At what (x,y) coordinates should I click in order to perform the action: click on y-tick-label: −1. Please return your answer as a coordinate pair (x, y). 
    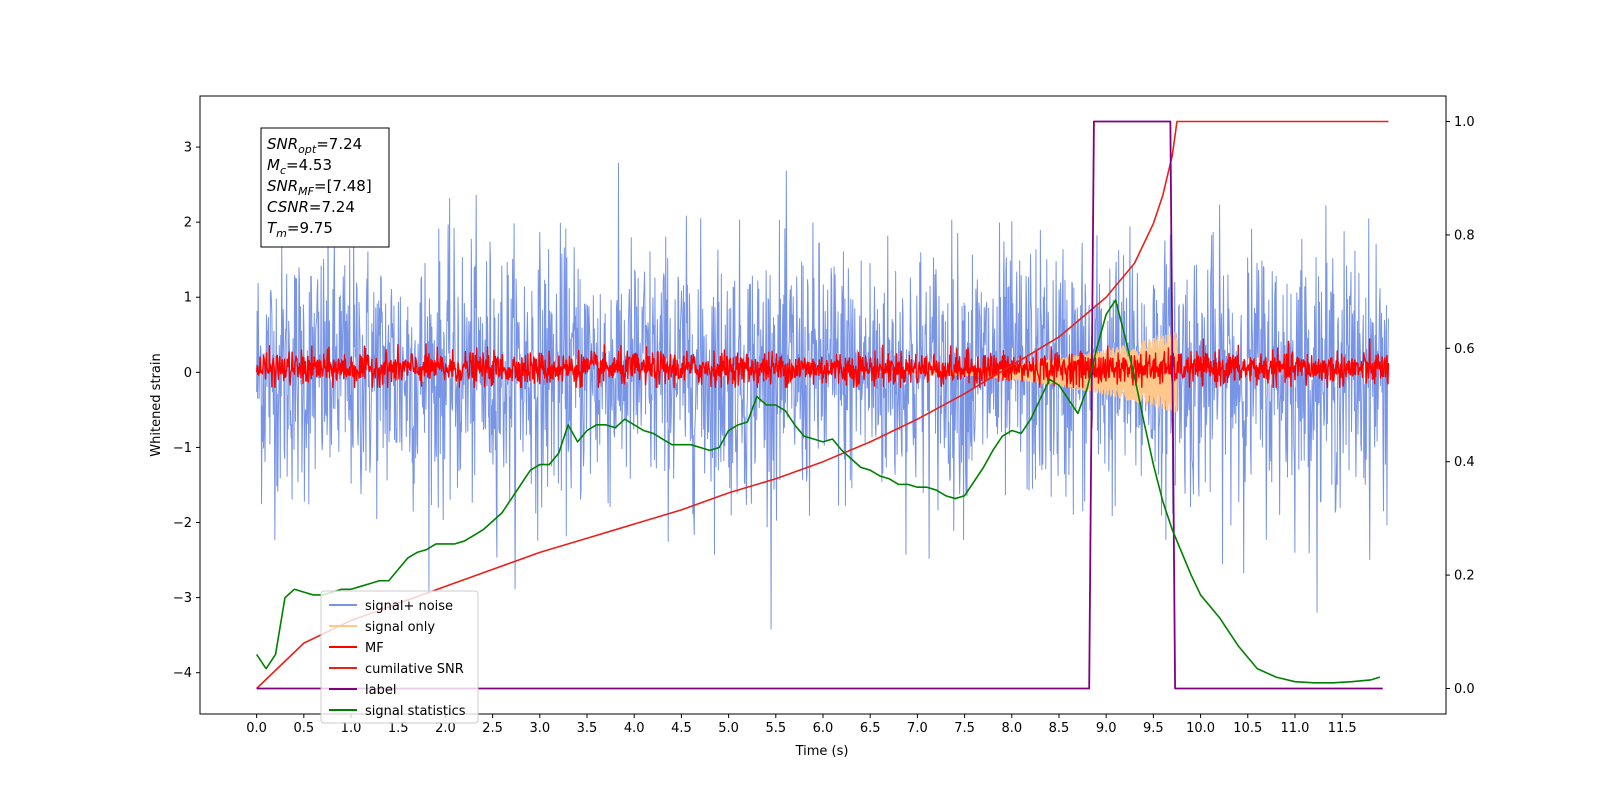
    Looking at the image, I should click on (182, 448).